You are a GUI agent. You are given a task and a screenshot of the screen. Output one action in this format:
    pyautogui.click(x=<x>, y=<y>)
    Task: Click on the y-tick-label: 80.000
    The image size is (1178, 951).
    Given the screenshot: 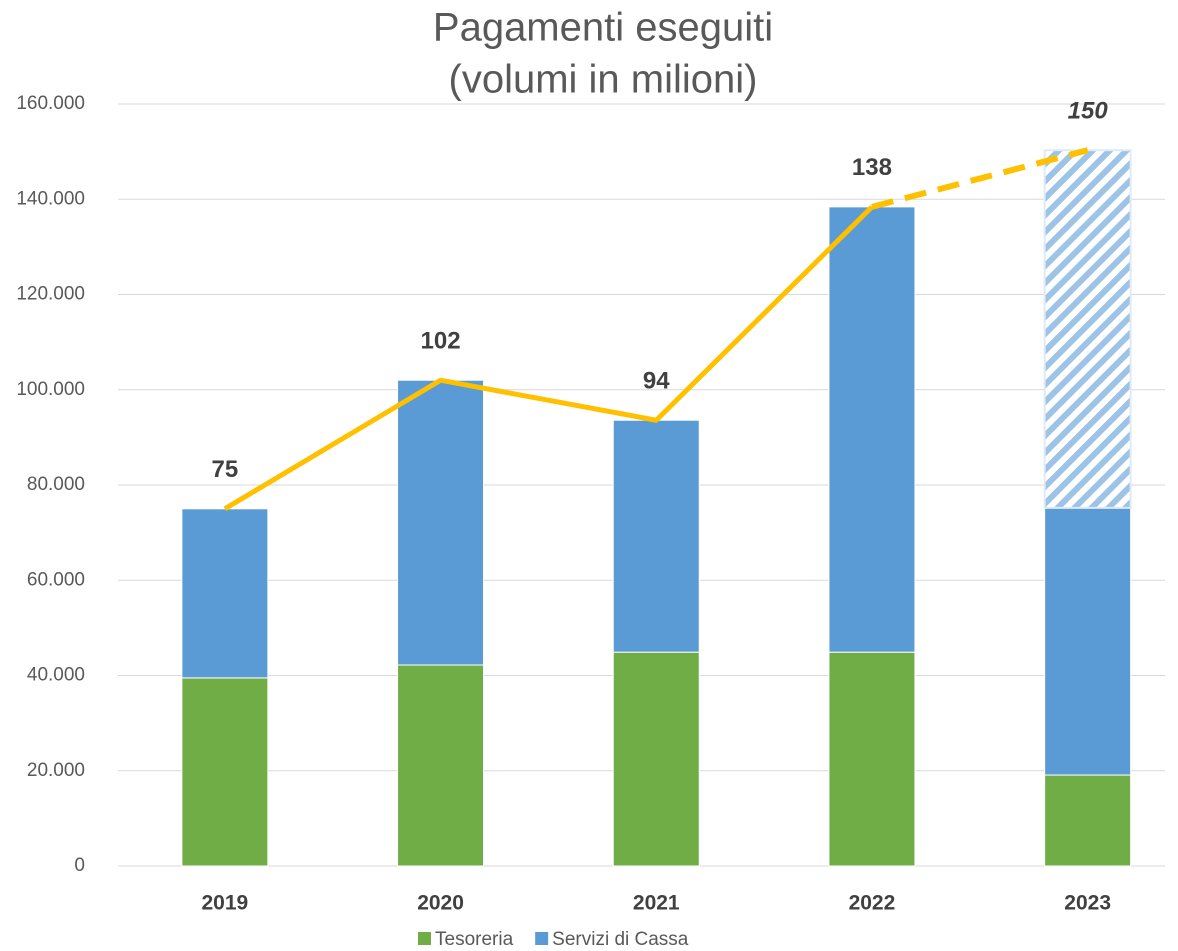 What is the action you would take?
    pyautogui.click(x=56, y=484)
    